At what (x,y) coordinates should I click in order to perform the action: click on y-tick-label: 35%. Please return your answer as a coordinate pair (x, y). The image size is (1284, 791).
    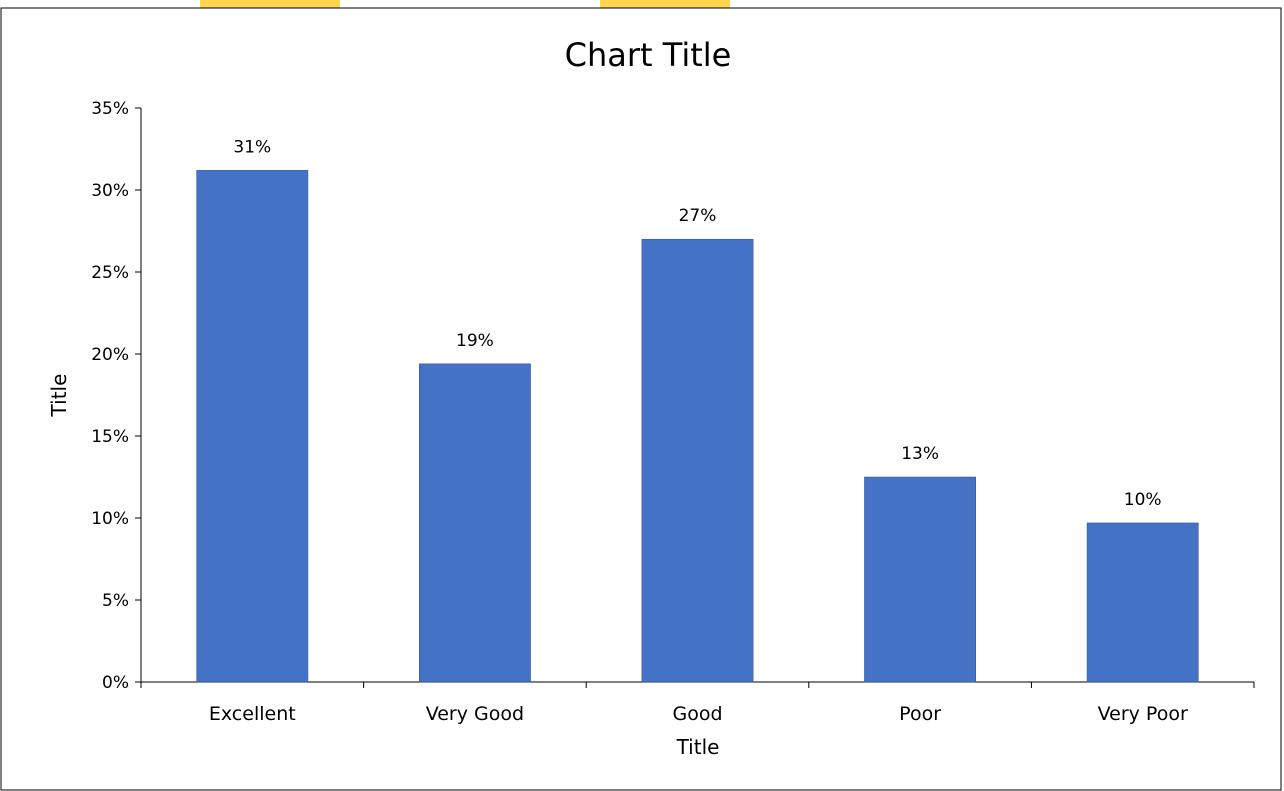
    Looking at the image, I should click on (110, 109).